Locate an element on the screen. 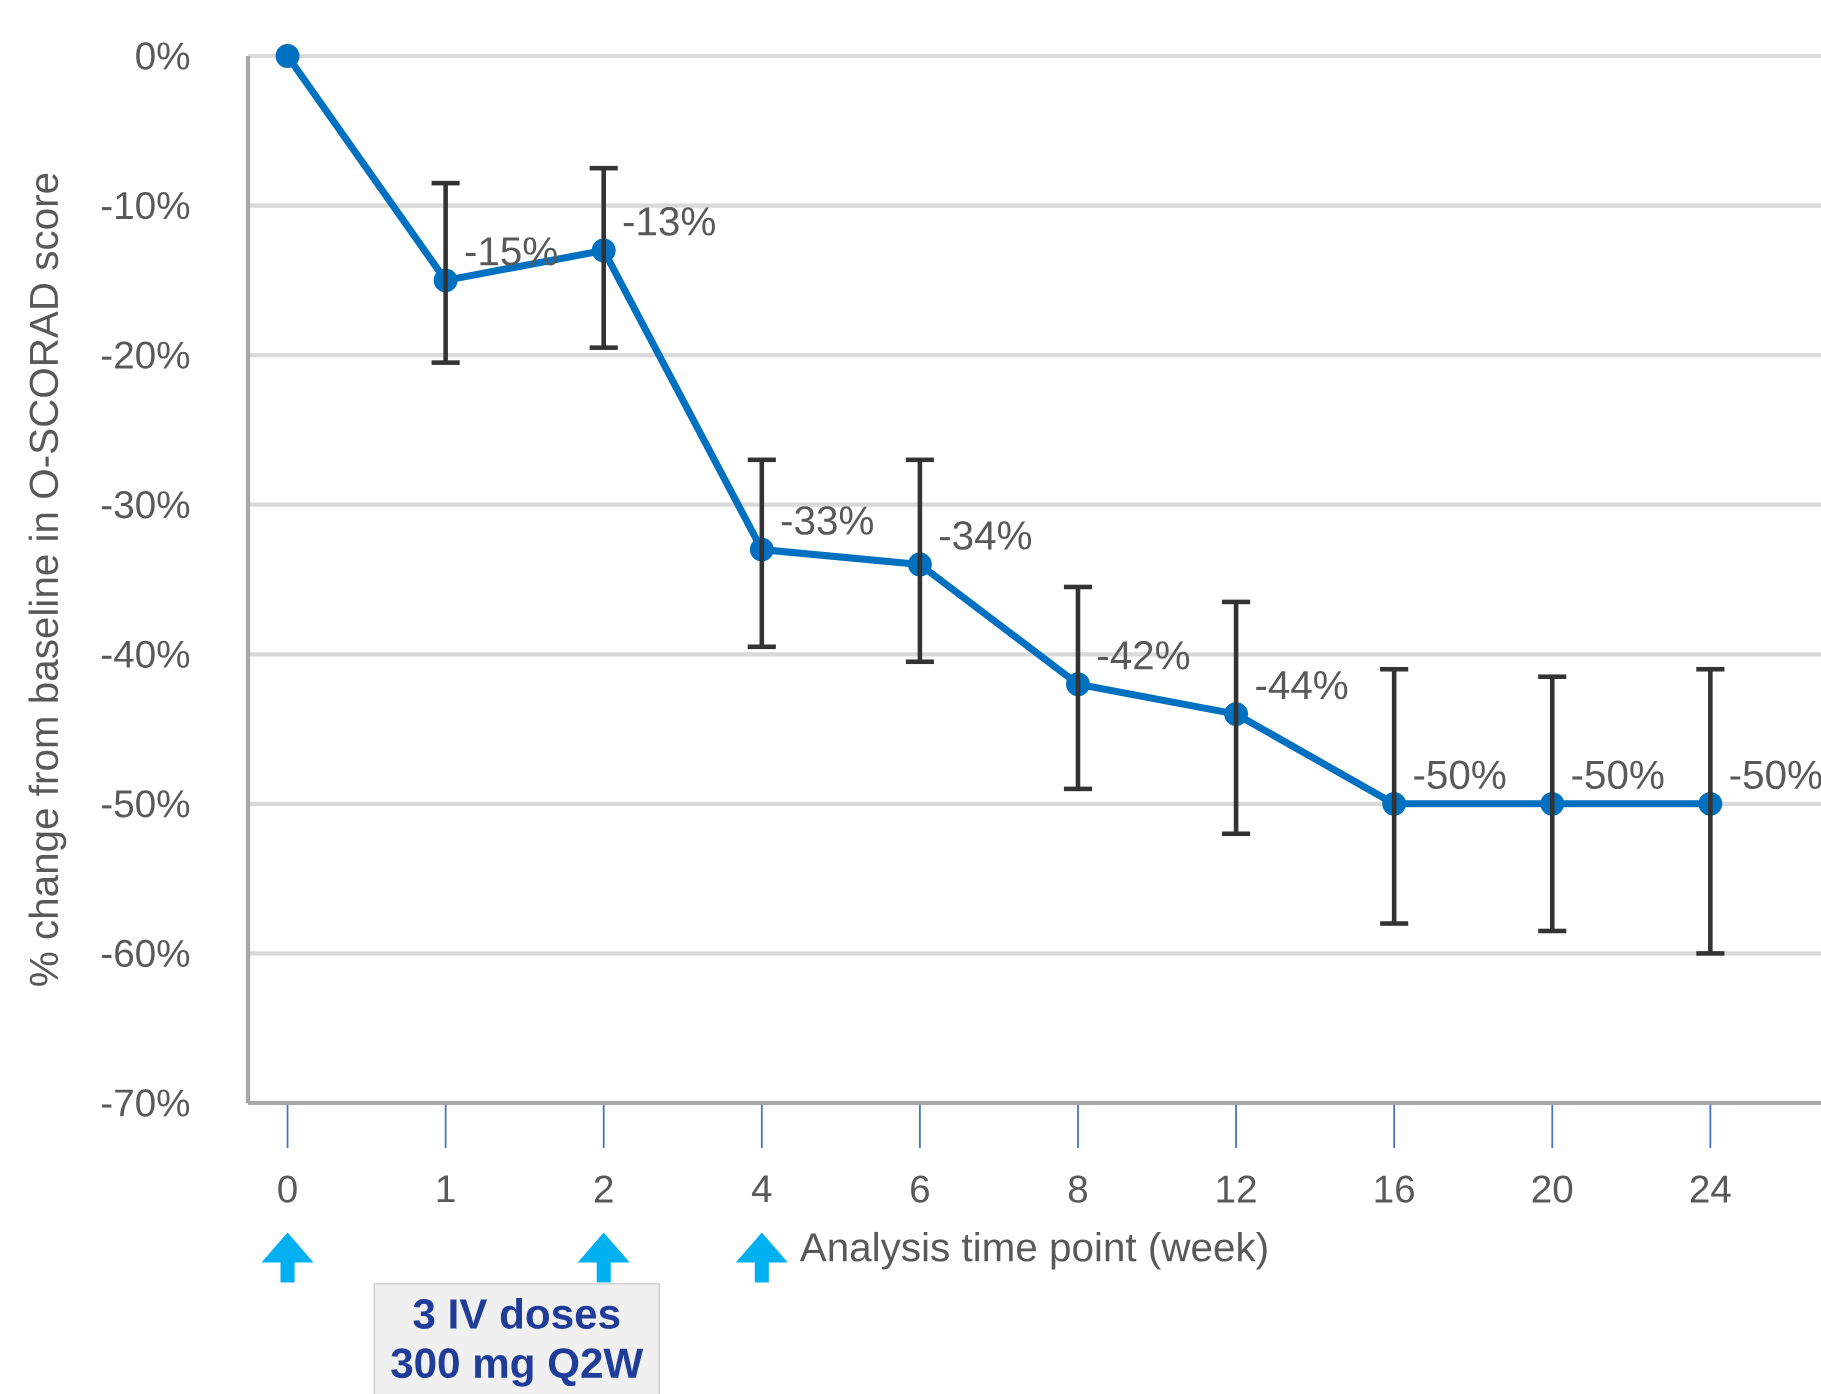 The width and height of the screenshot is (1821, 1394). y-tick-label: -40% is located at coordinates (146, 654).